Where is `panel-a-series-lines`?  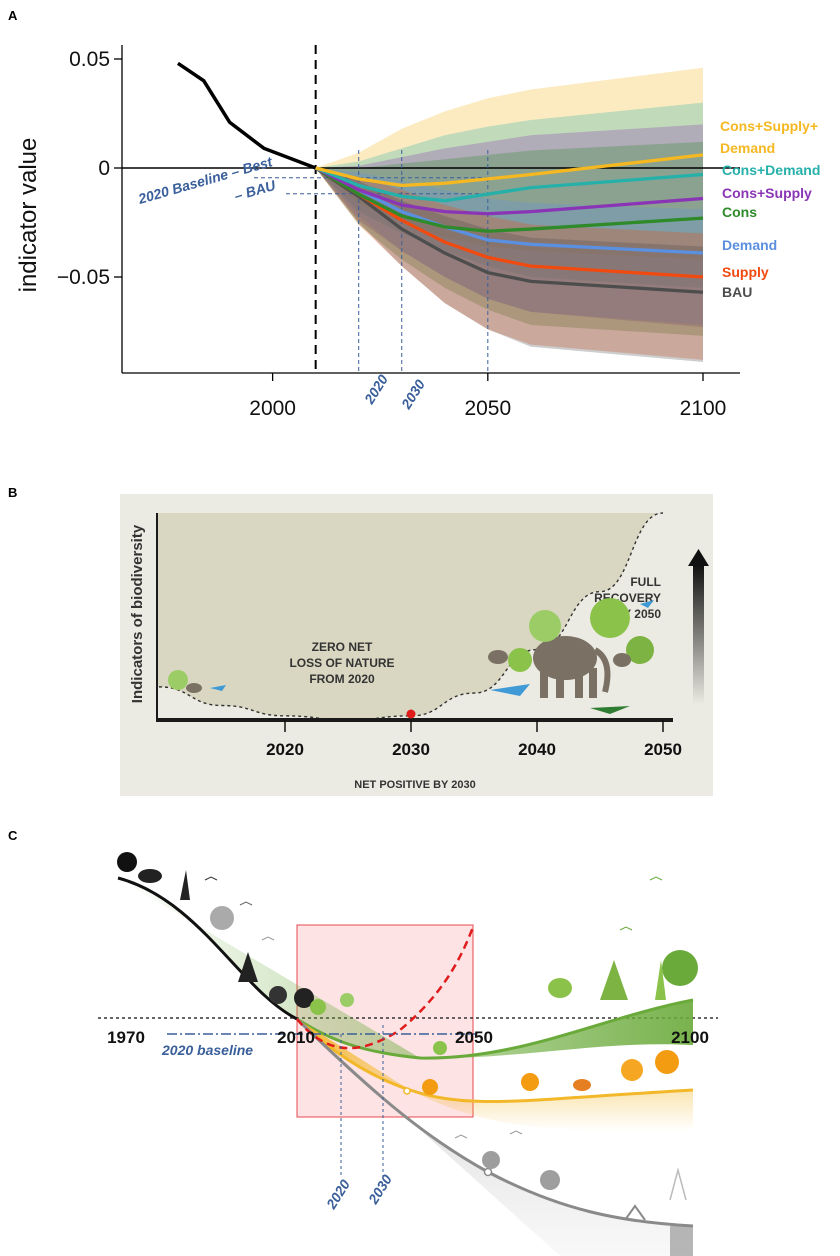
panel-a-series-lines is located at coordinates (509, 223).